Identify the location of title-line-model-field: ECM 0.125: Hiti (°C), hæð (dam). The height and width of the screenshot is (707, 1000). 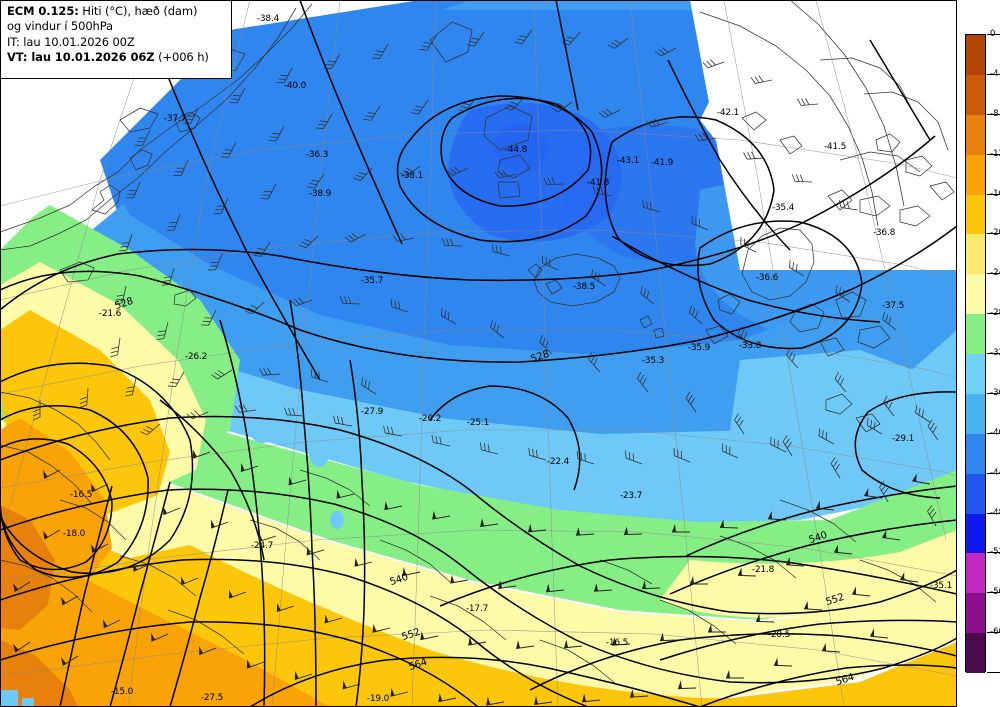
(116, 11).